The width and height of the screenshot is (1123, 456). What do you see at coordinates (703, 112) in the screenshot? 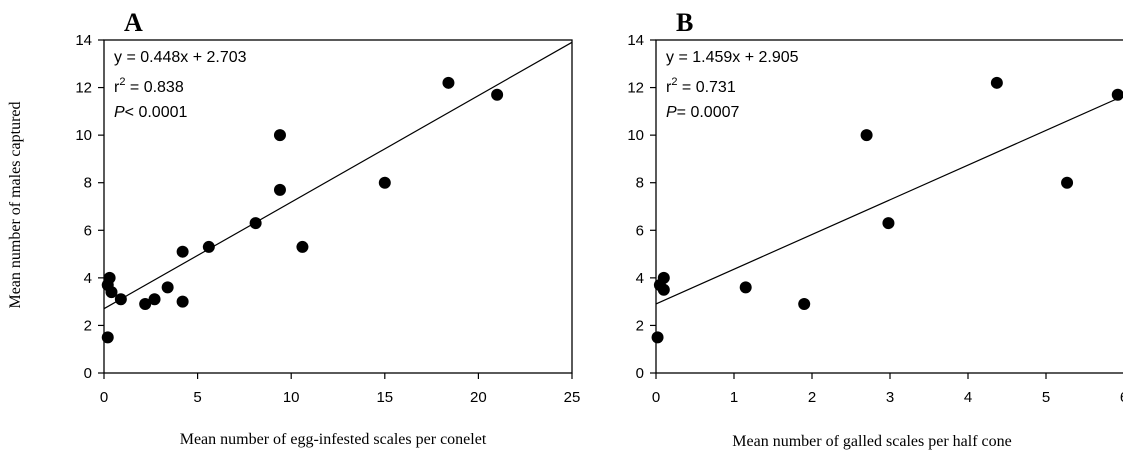
I see `p-value-label-b: P= 0.0007` at bounding box center [703, 112].